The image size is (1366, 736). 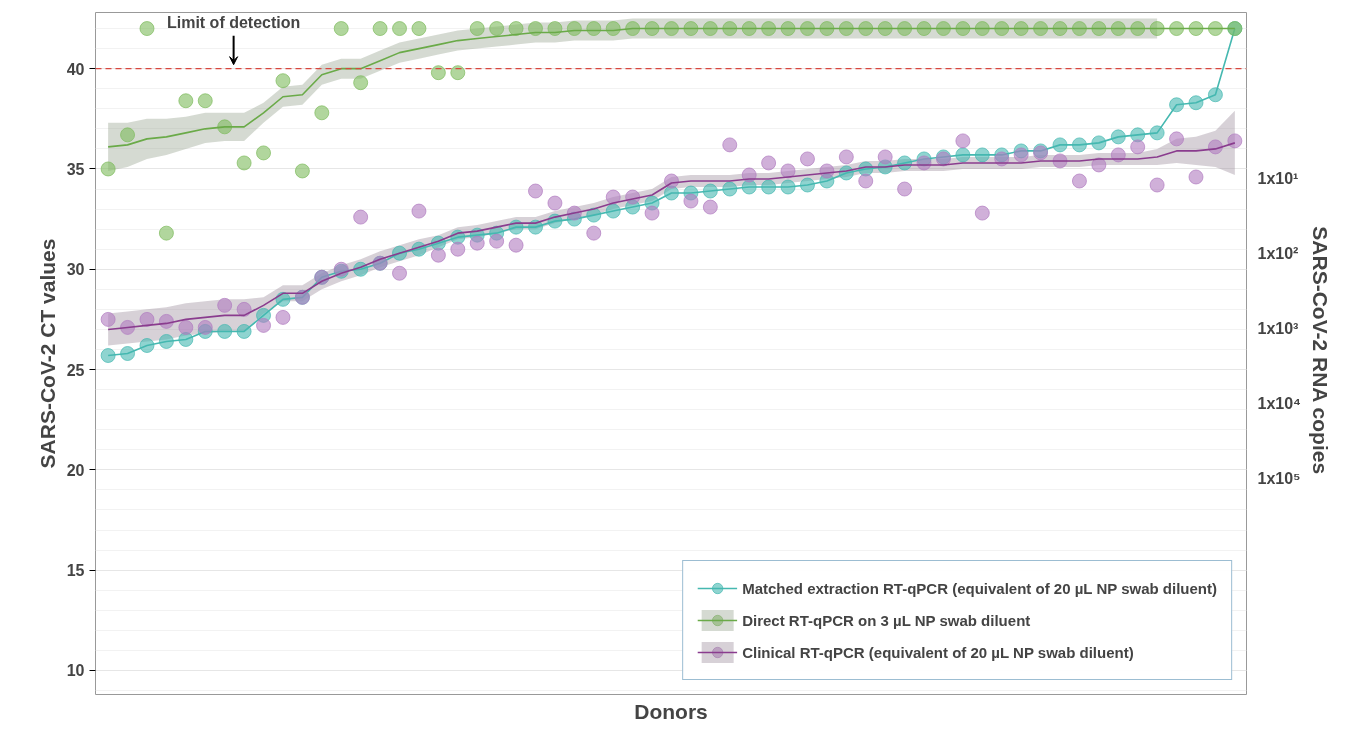 I want to click on y-tick-label: 15, so click(x=75, y=571).